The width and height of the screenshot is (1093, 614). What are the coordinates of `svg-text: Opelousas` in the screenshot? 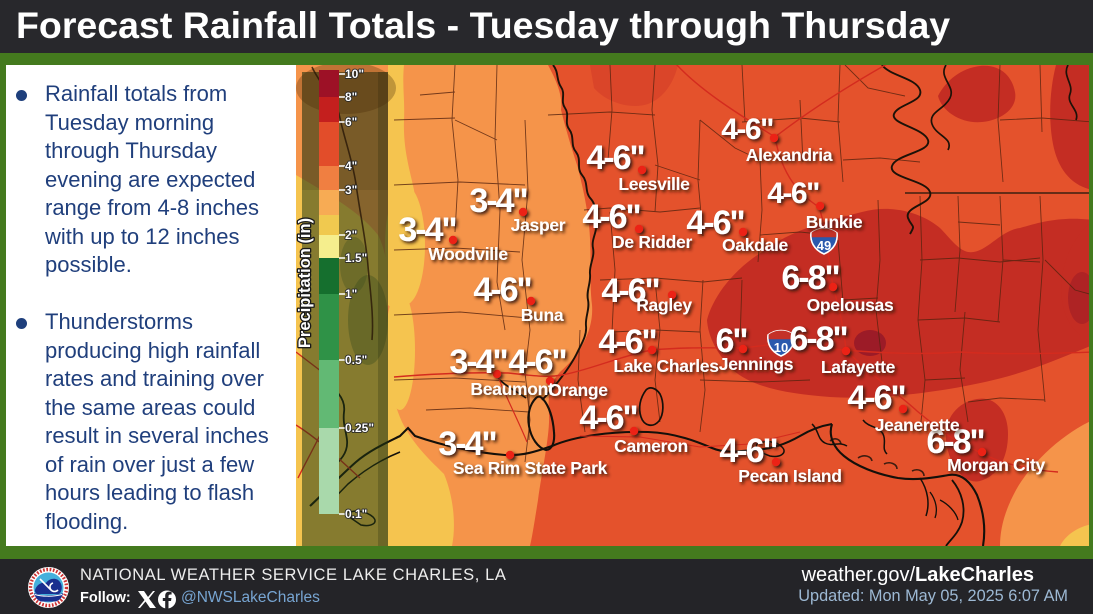 It's located at (850, 305).